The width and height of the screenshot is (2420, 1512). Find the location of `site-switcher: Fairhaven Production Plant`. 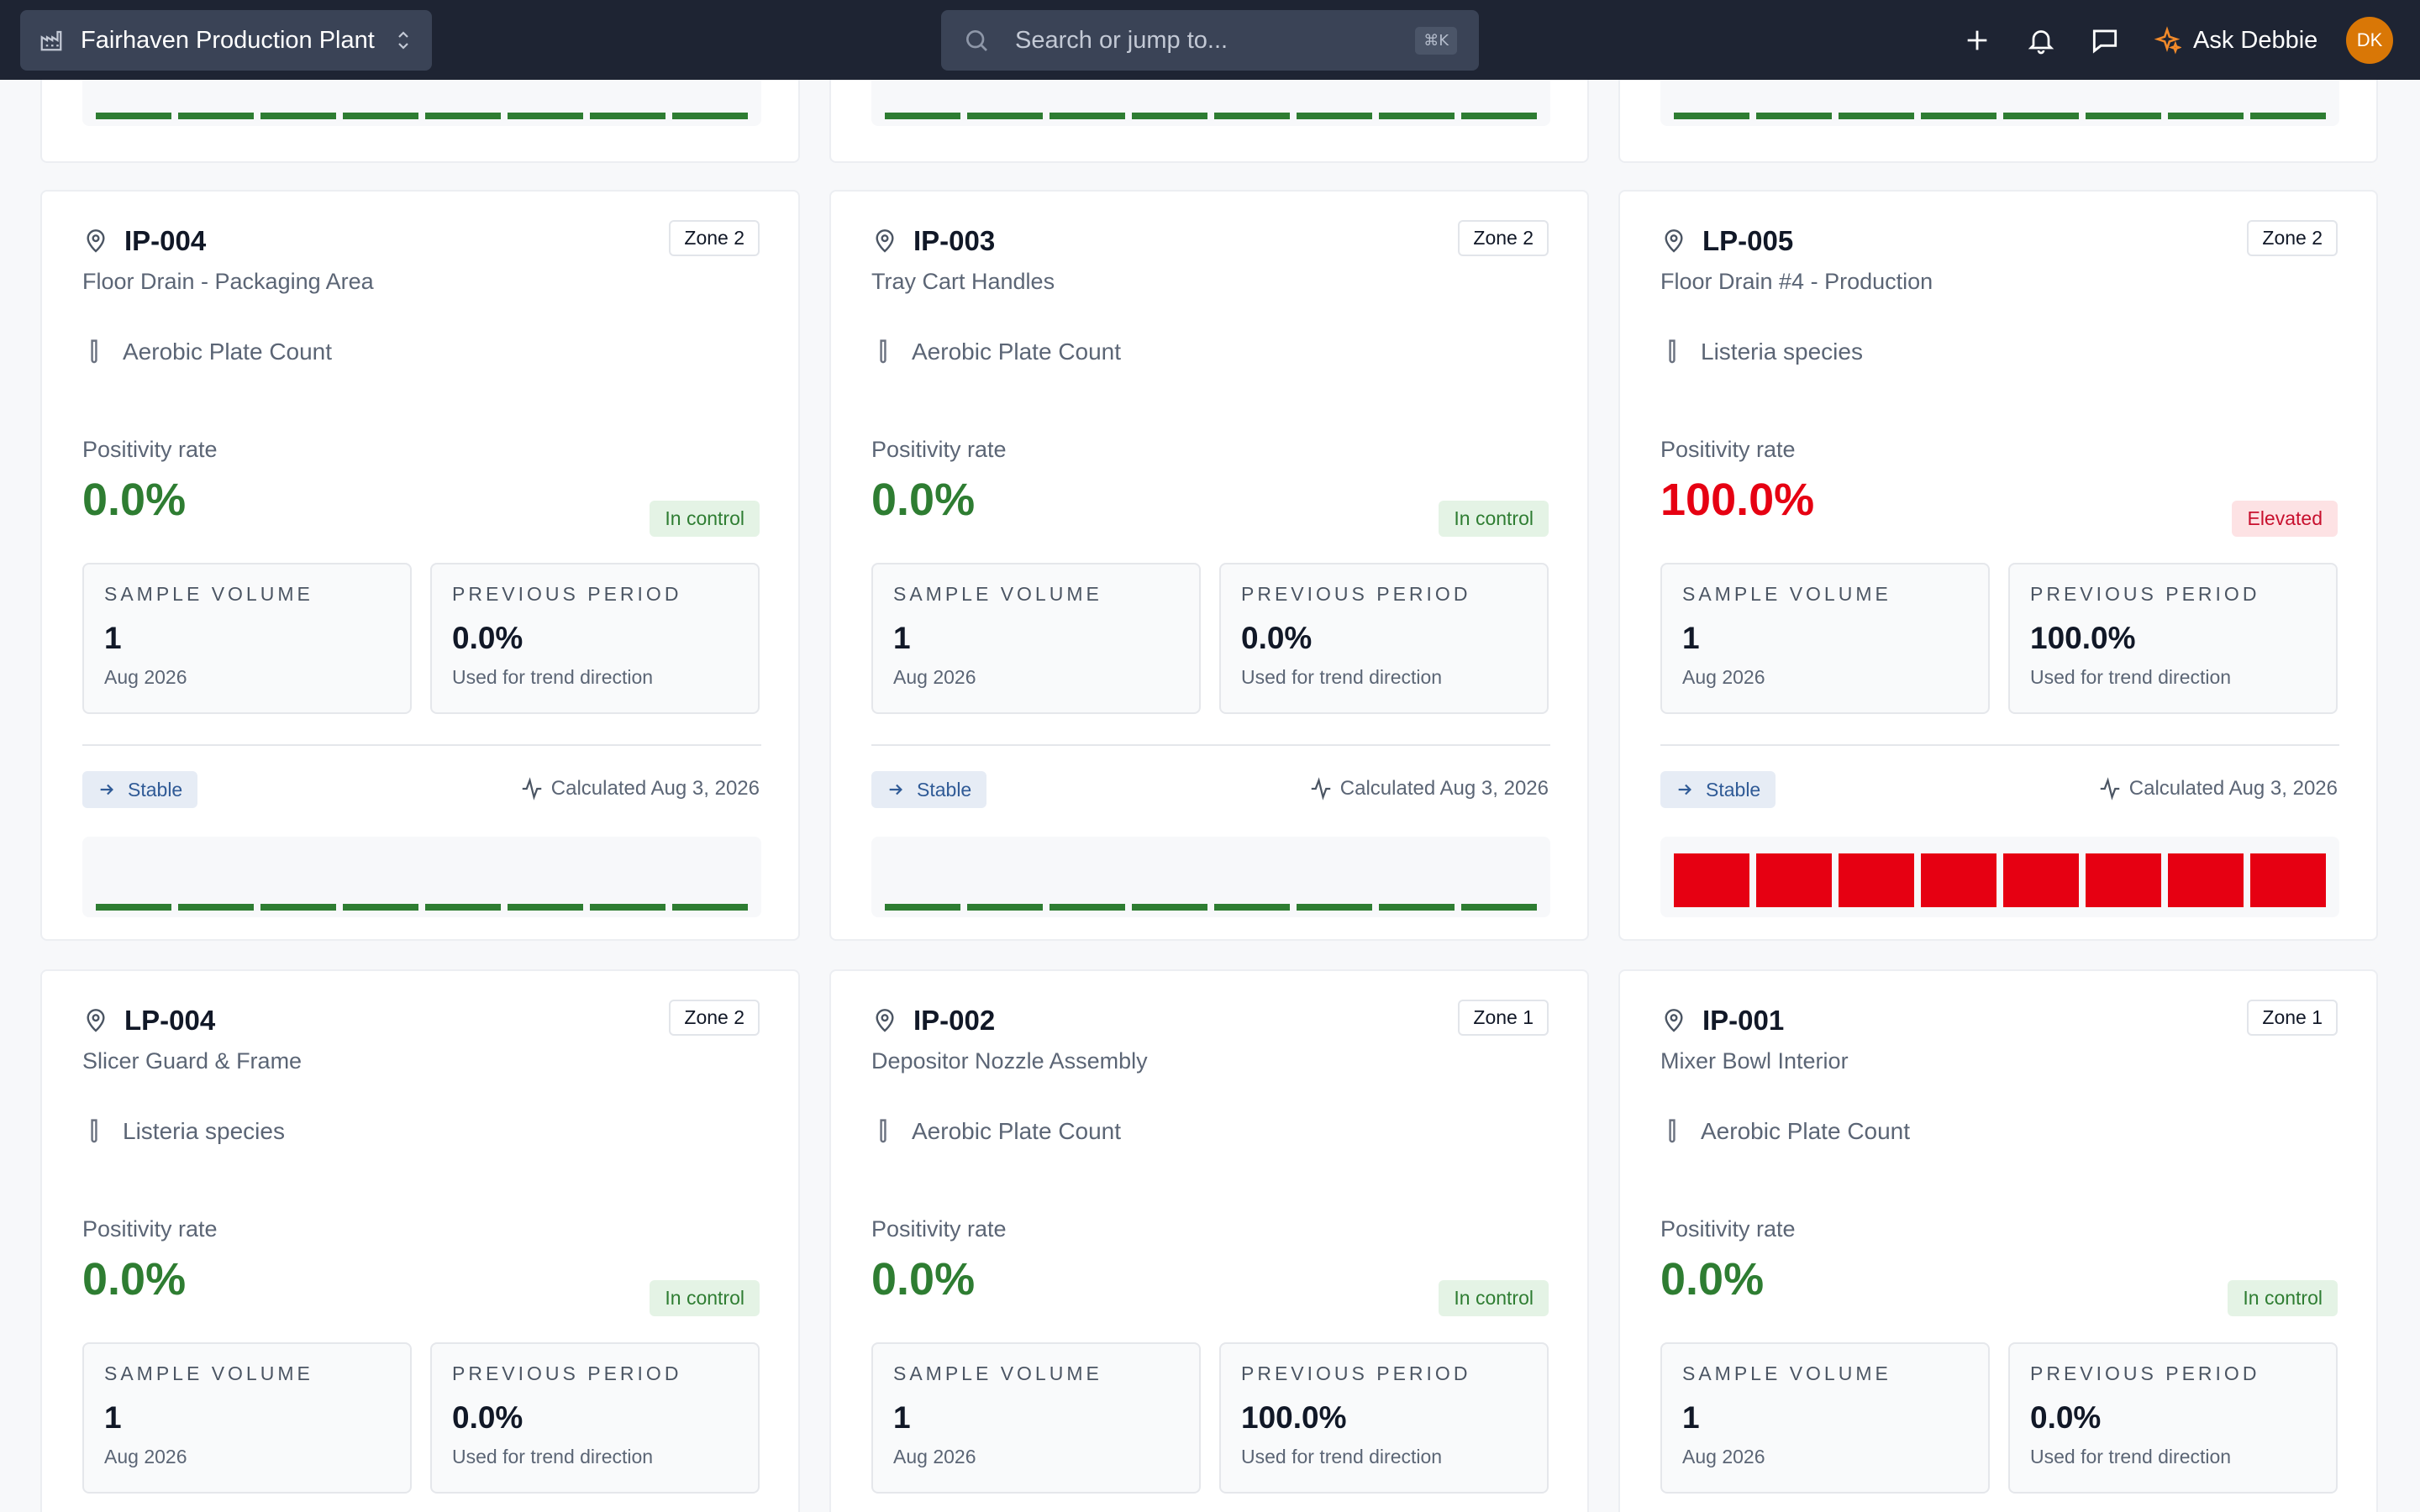

site-switcher: Fairhaven Production Plant is located at coordinates (226, 40).